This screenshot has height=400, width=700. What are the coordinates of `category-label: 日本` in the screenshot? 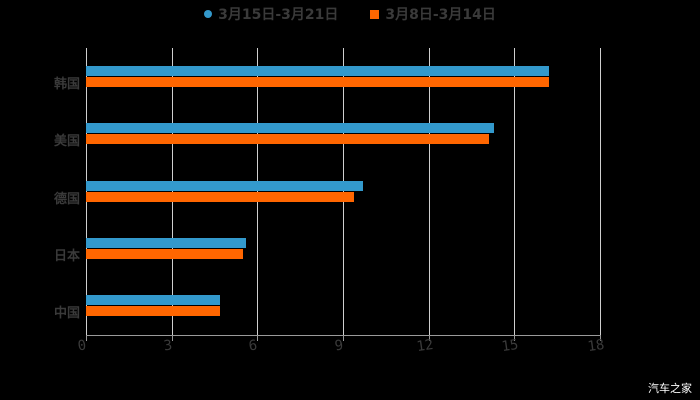 It's located at (66, 256).